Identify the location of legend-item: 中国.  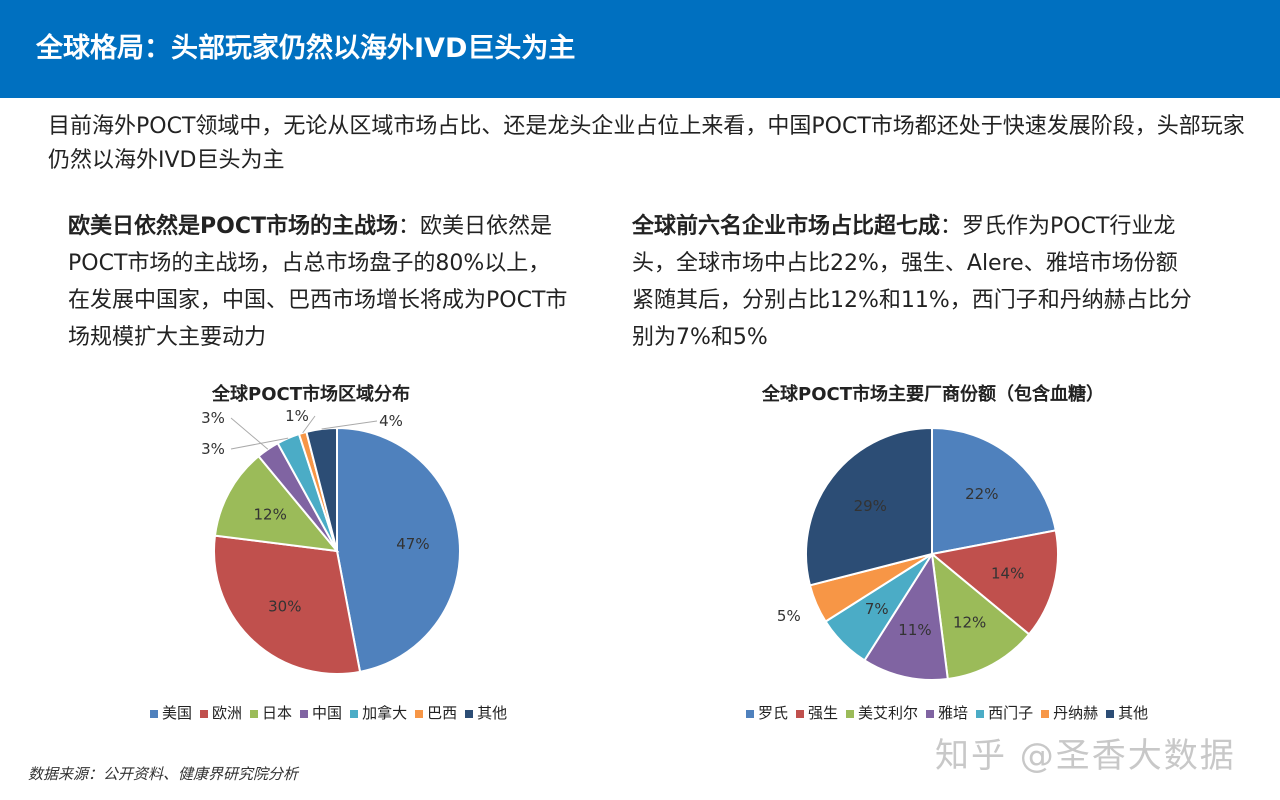
(321, 712).